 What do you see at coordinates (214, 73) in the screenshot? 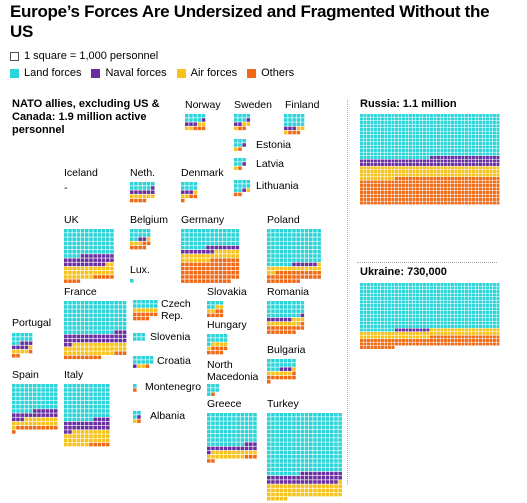
I see `legend-label-air: Air forces` at bounding box center [214, 73].